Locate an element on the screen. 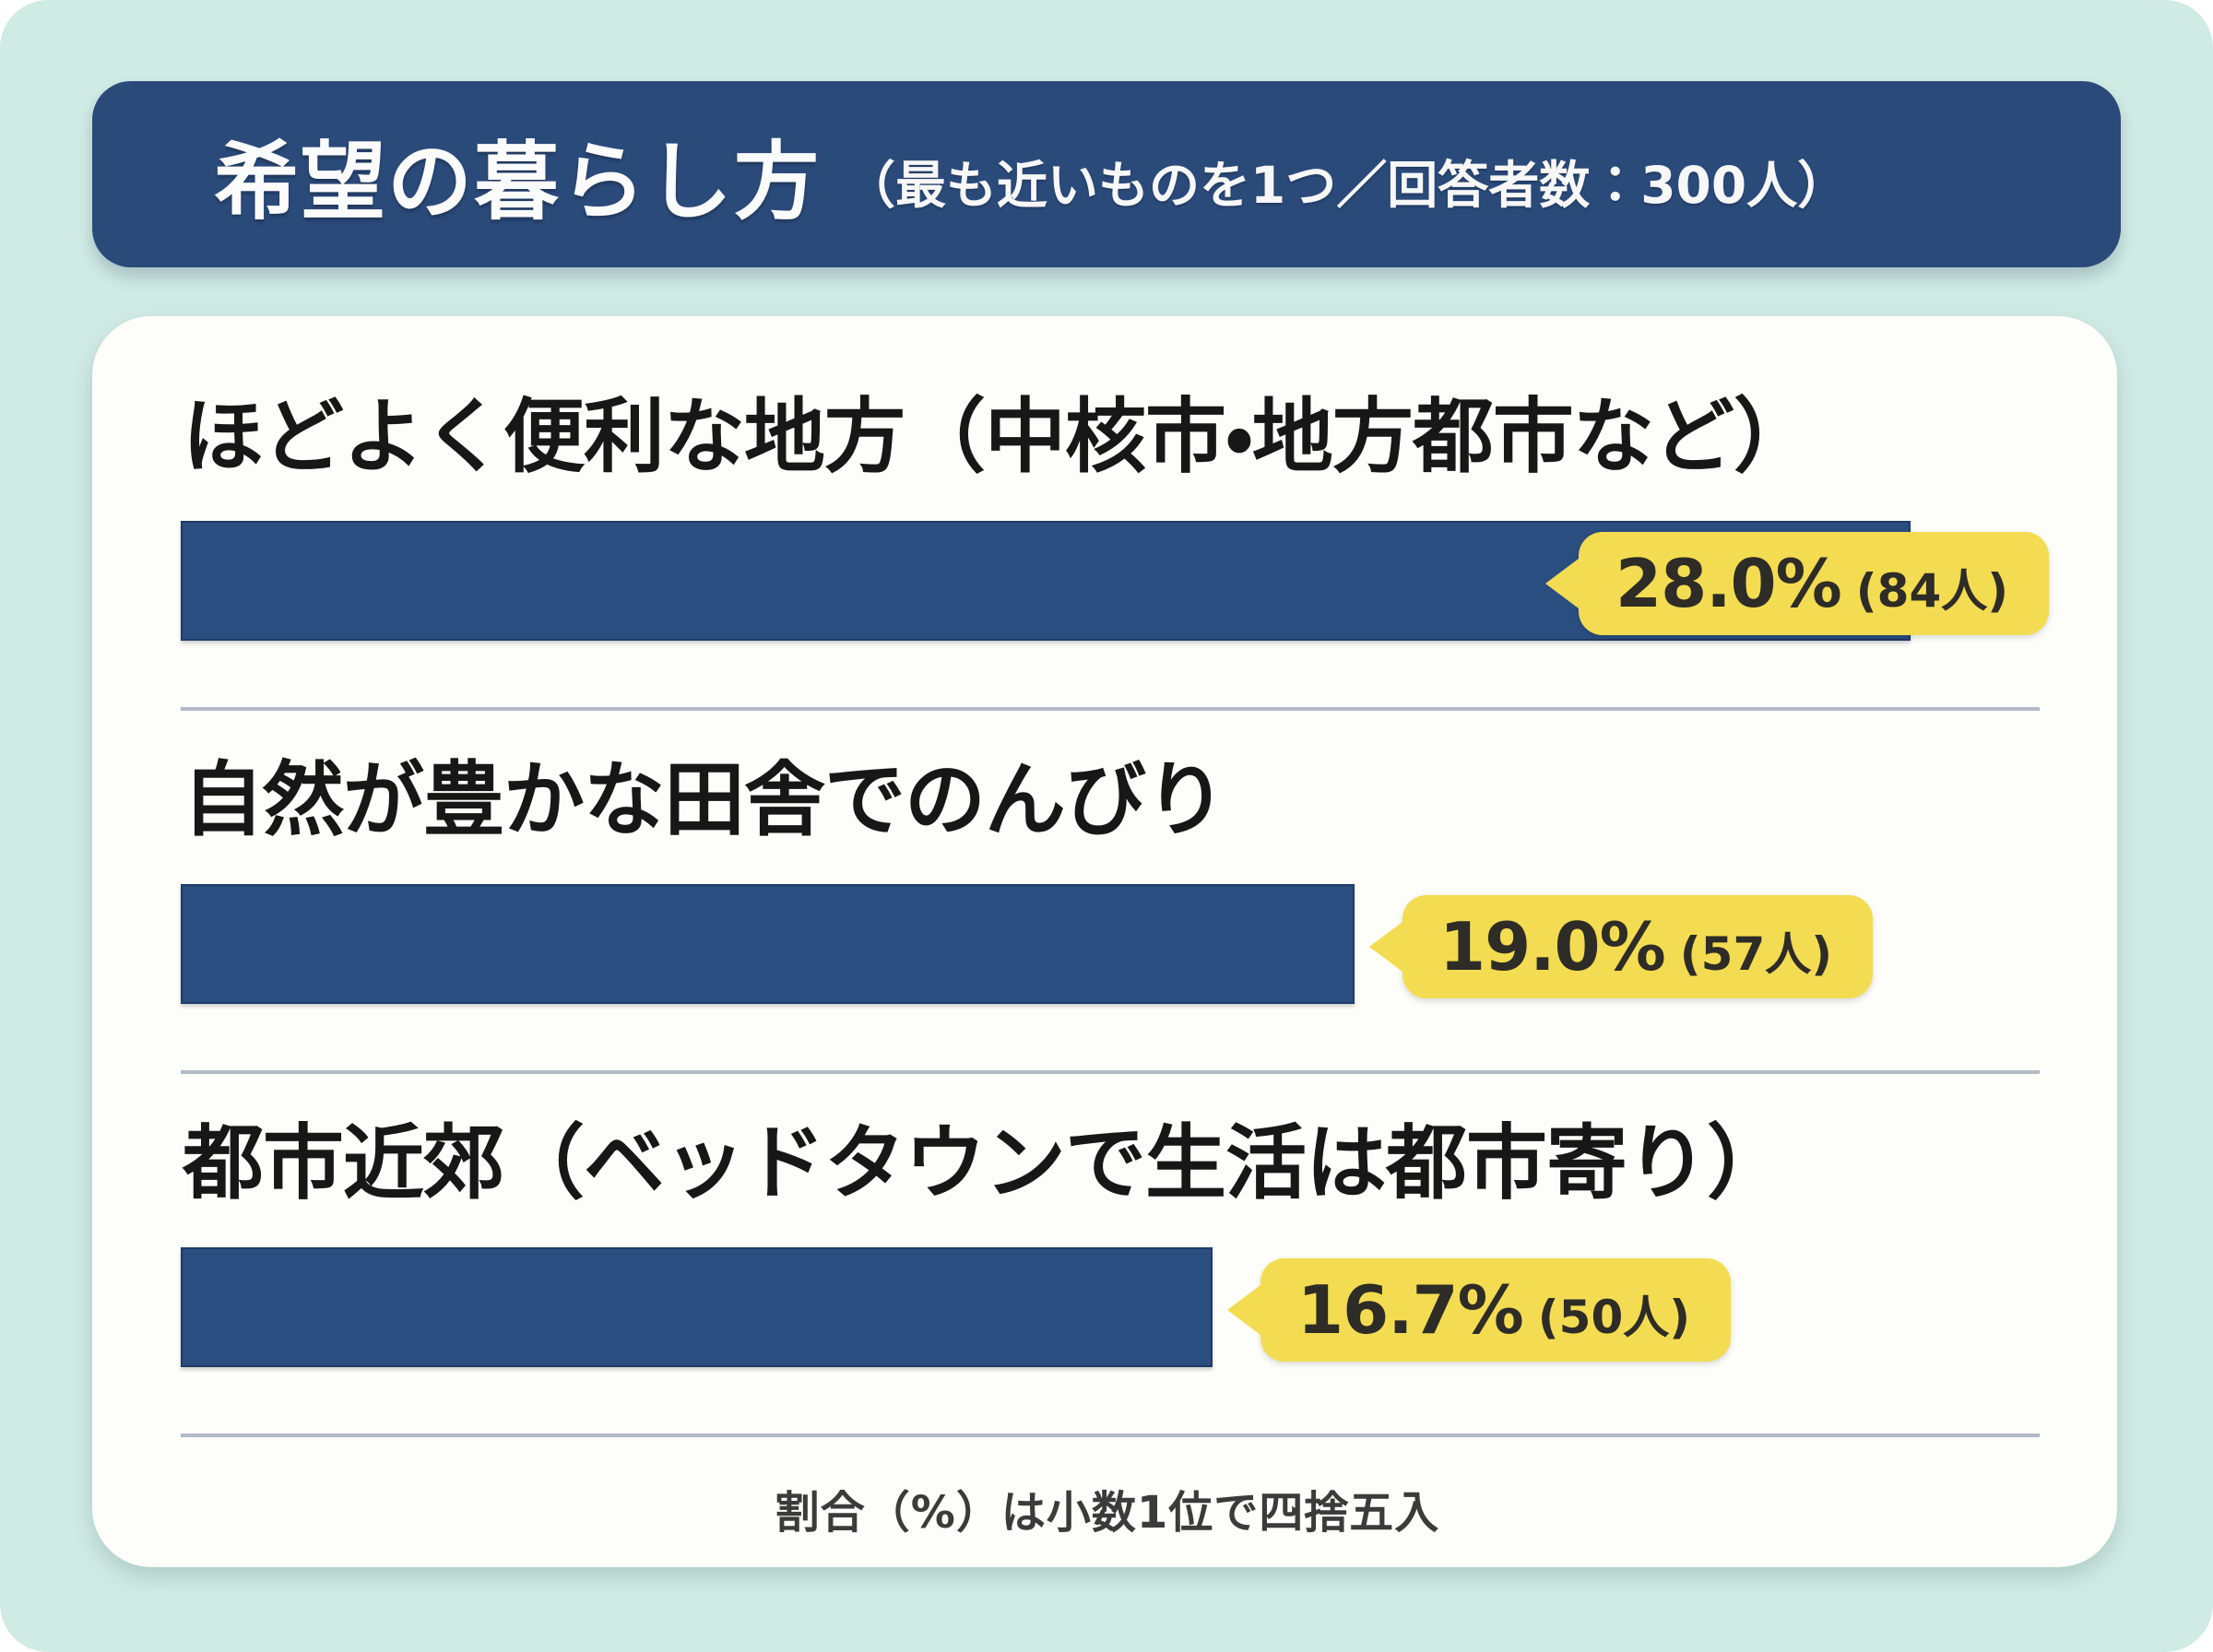 The image size is (2213, 1652). value-count-1: (84人) is located at coordinates (1932, 591).